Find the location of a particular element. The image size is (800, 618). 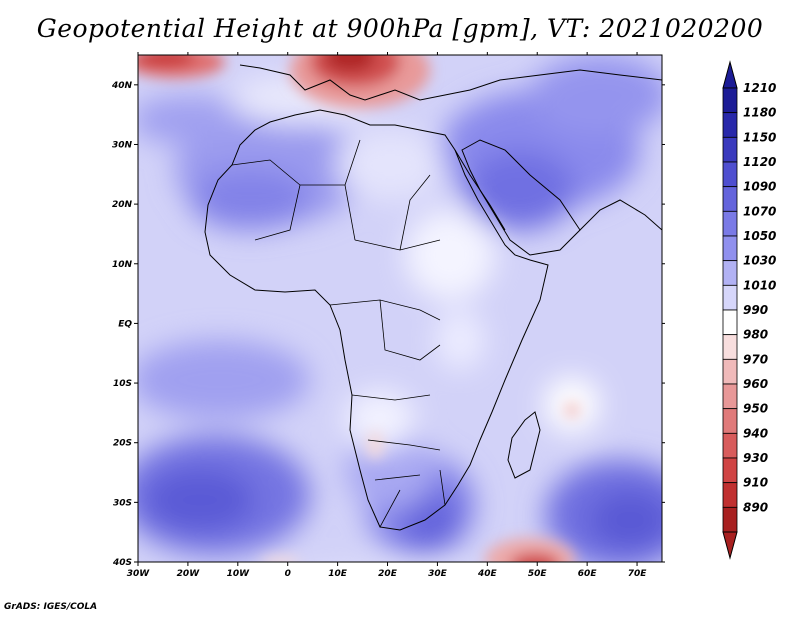

colorbar-label: 970 is located at coordinates (755, 359).